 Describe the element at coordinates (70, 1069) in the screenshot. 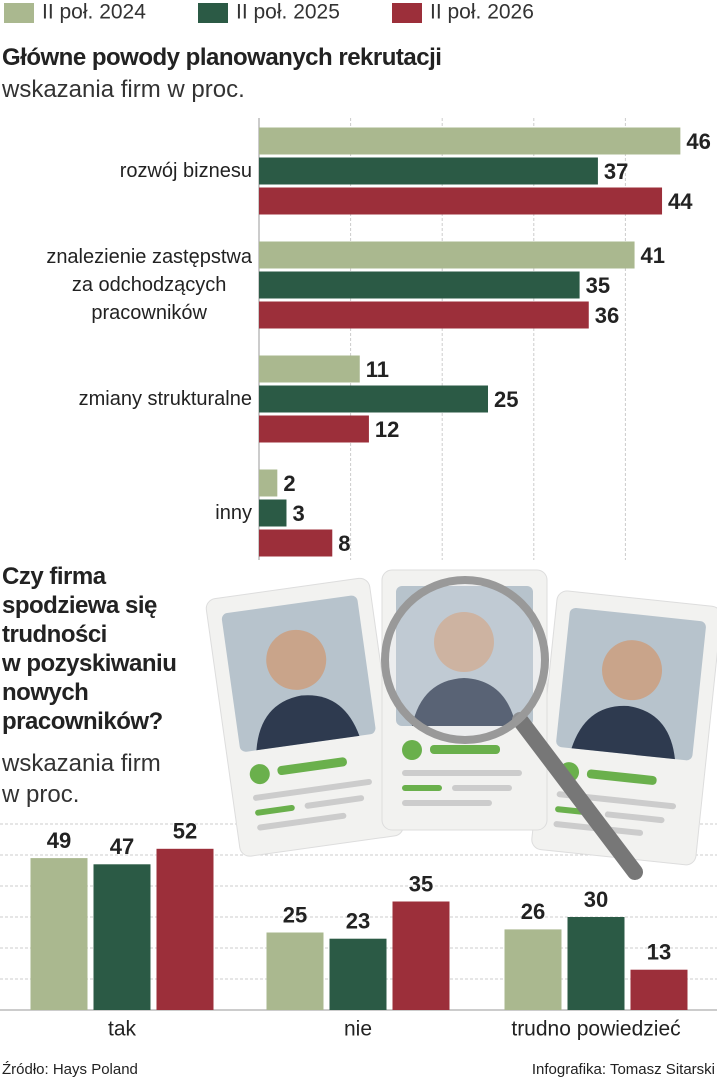

I see `source: Źródło: Hays Poland` at that location.